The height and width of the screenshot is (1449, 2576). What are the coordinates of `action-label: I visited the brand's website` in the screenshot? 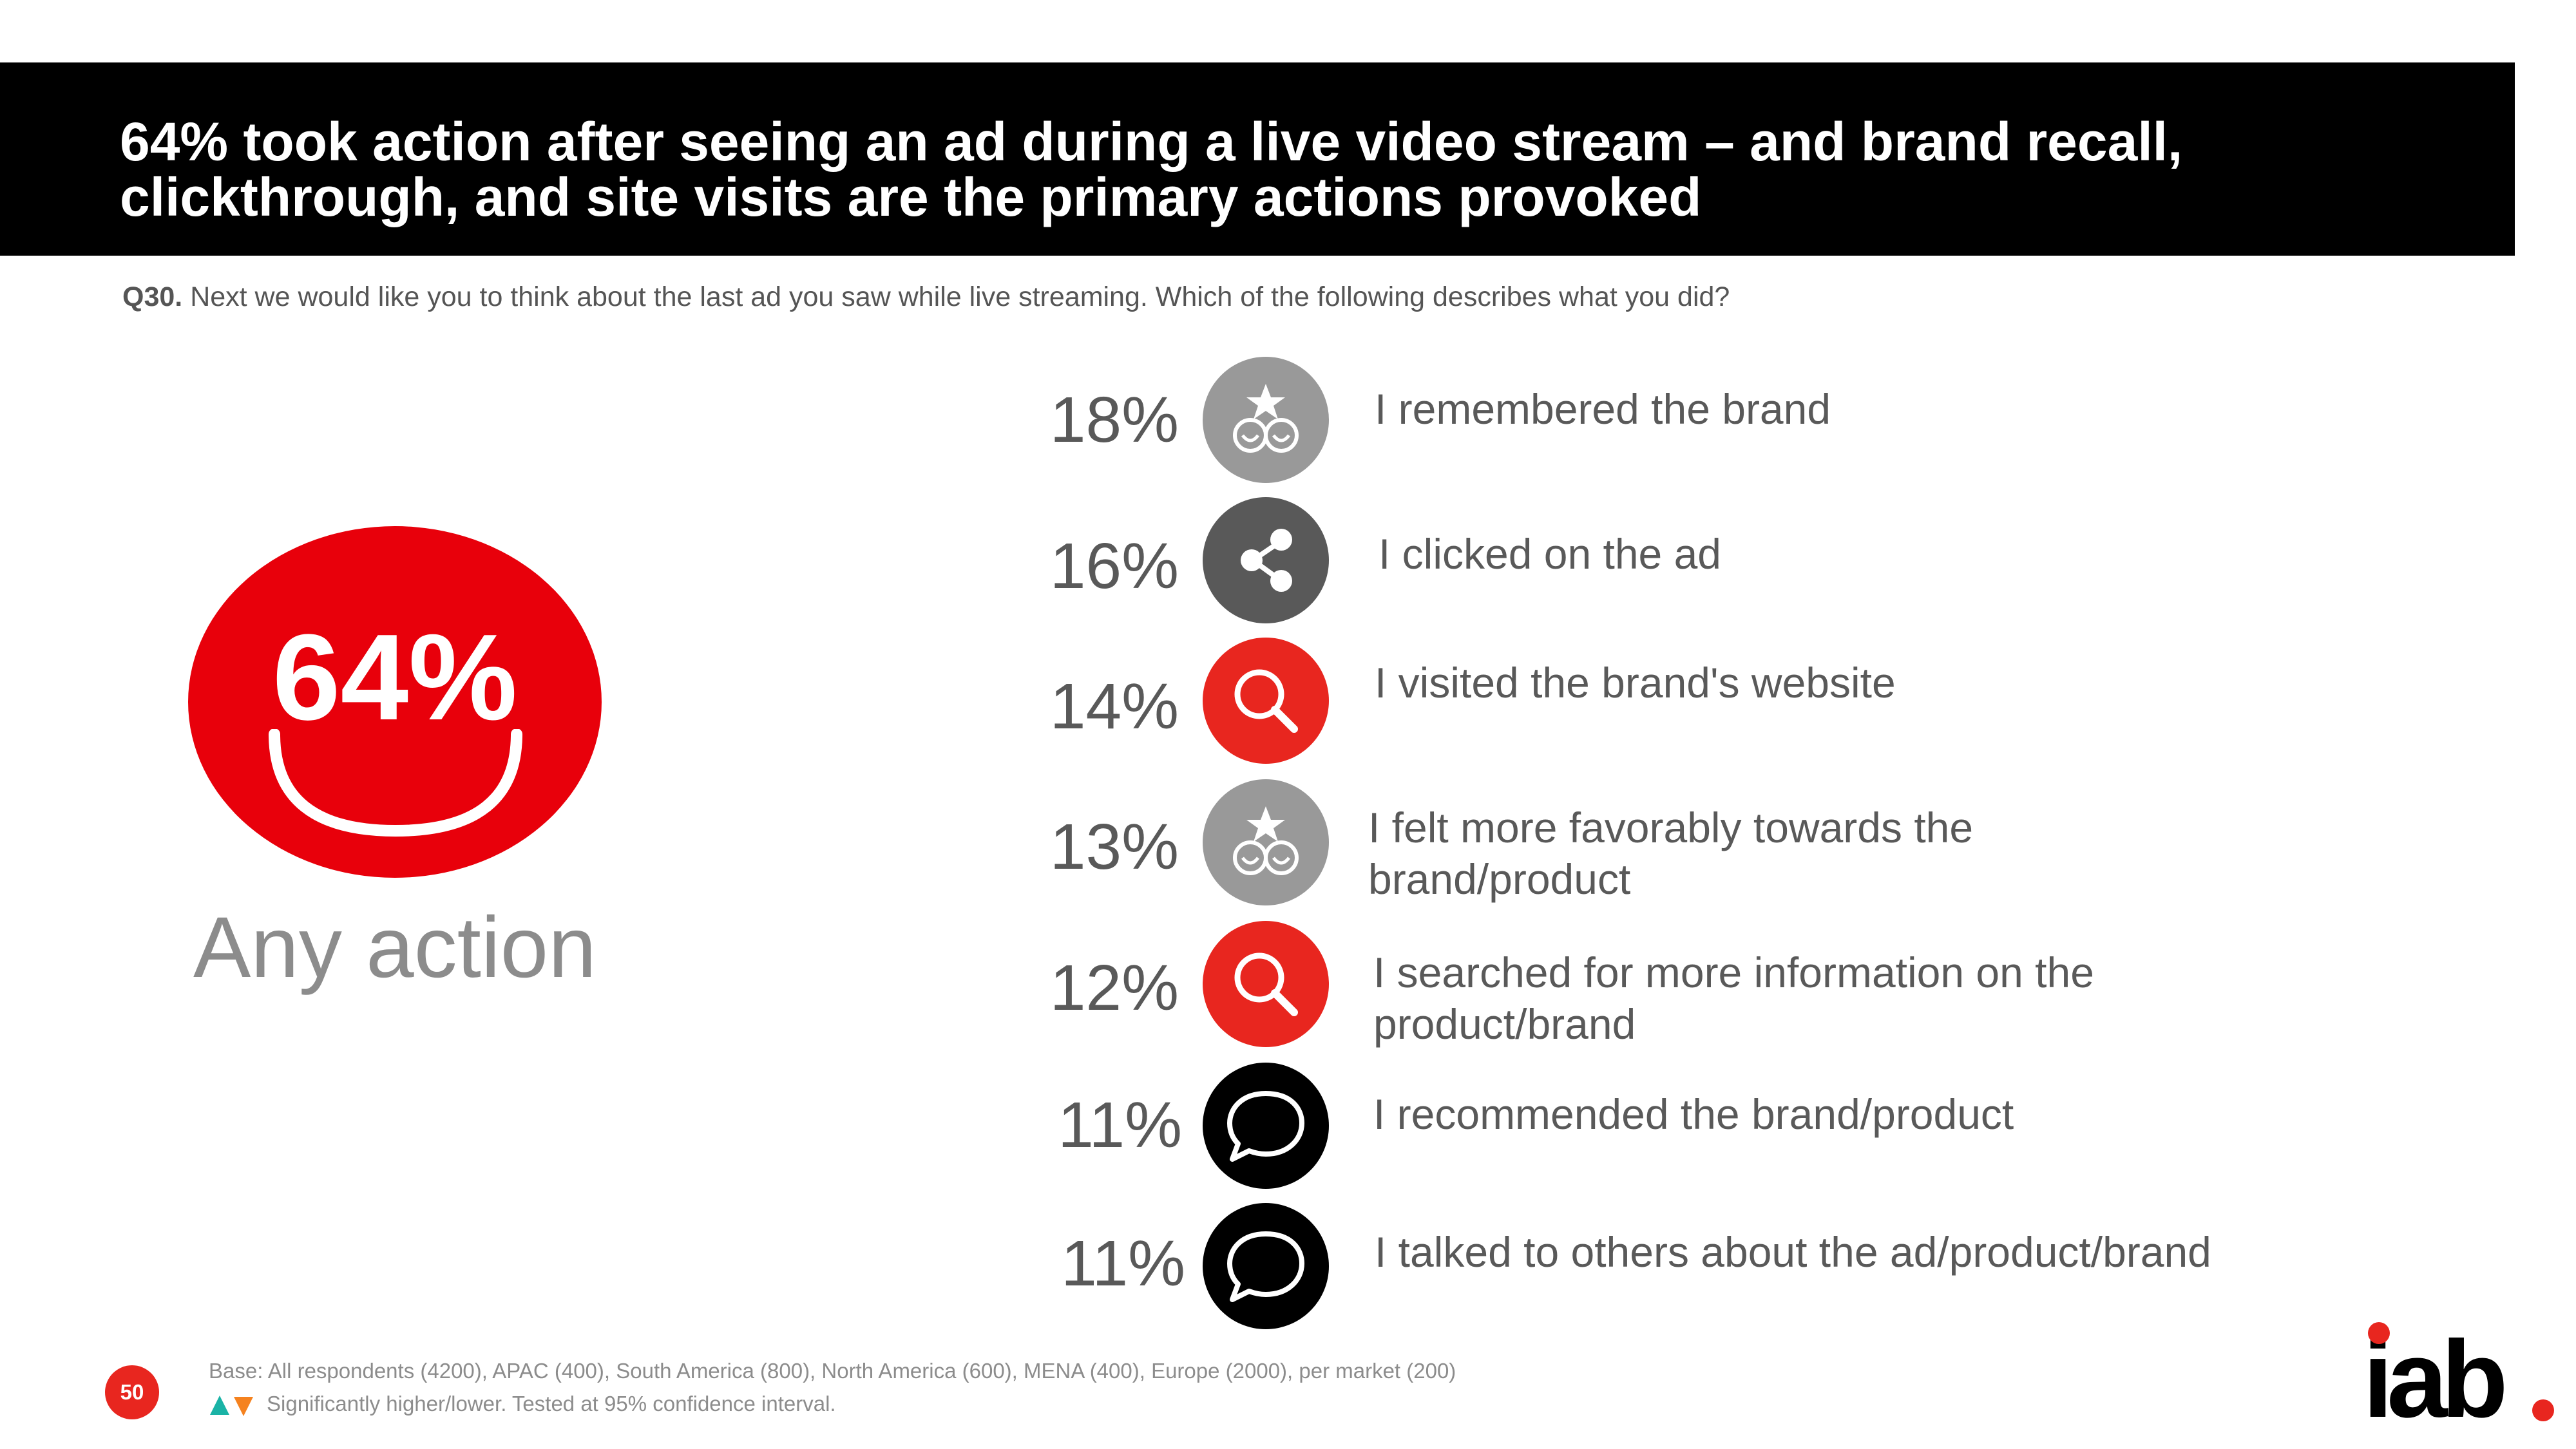 It's located at (1635, 683).